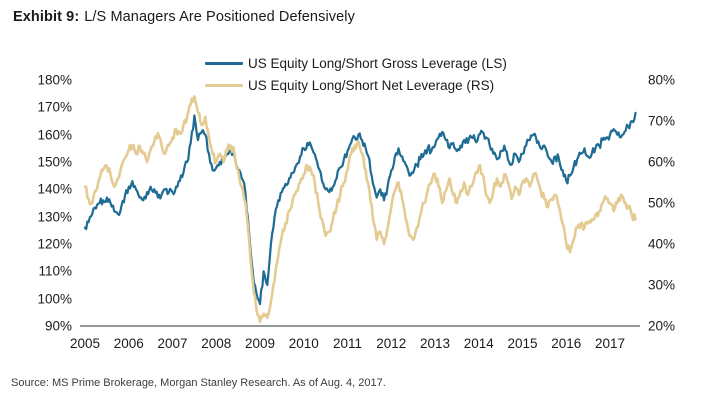 The width and height of the screenshot is (720, 407). I want to click on x-axis-tick: 2009, so click(260, 343).